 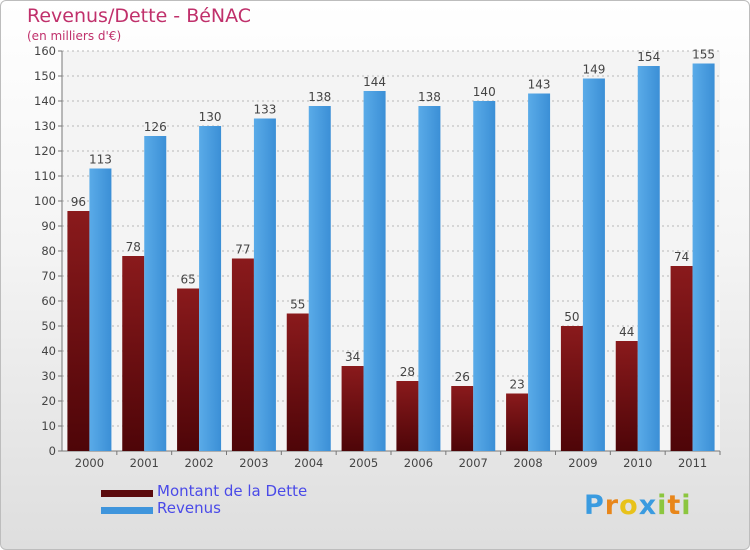 What do you see at coordinates (703, 55) in the screenshot?
I see `data-label-revenue: 155` at bounding box center [703, 55].